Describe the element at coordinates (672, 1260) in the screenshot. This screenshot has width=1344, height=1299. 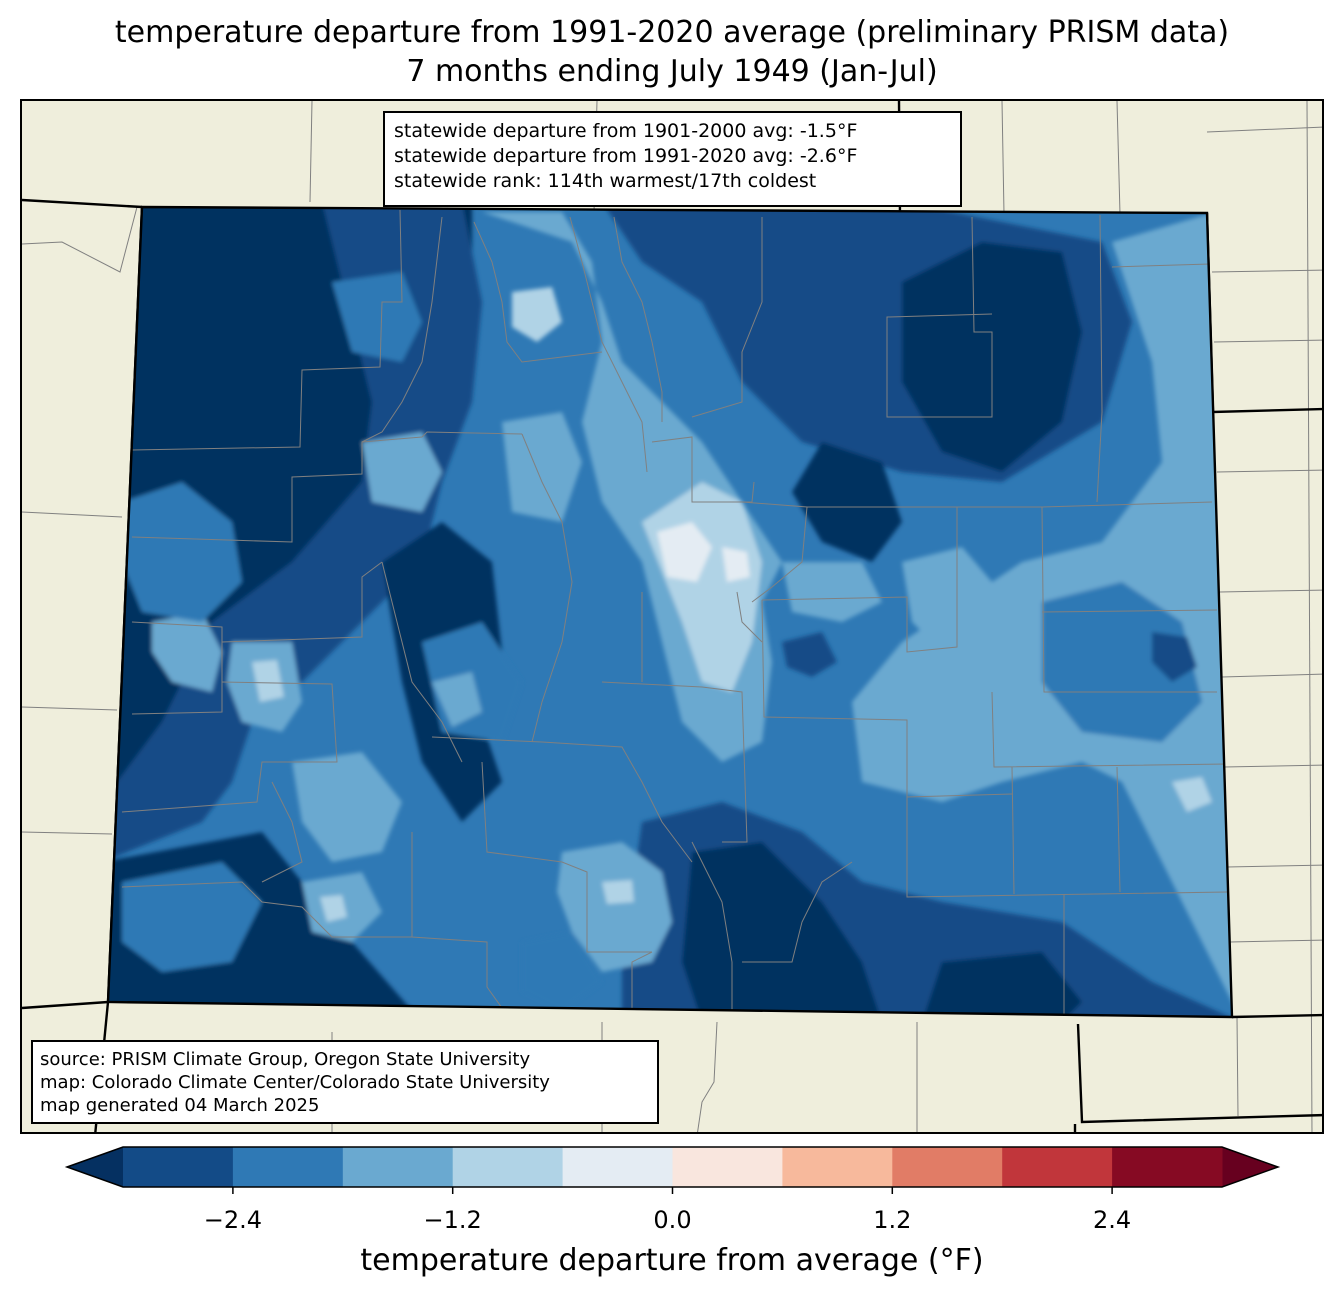
I see `colorbar-label: temperature departure from average (°F)` at that location.